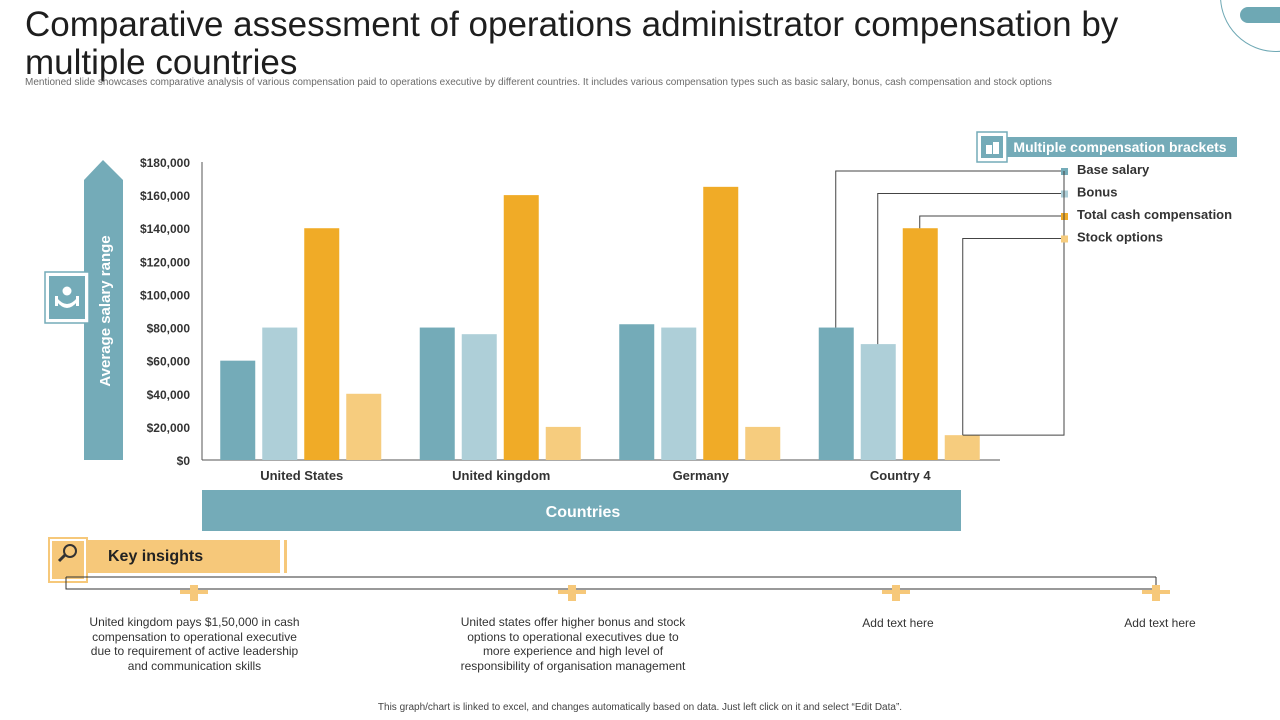 This screenshot has height=720, width=1280. I want to click on y-tick-label: $120,000, so click(165, 262).